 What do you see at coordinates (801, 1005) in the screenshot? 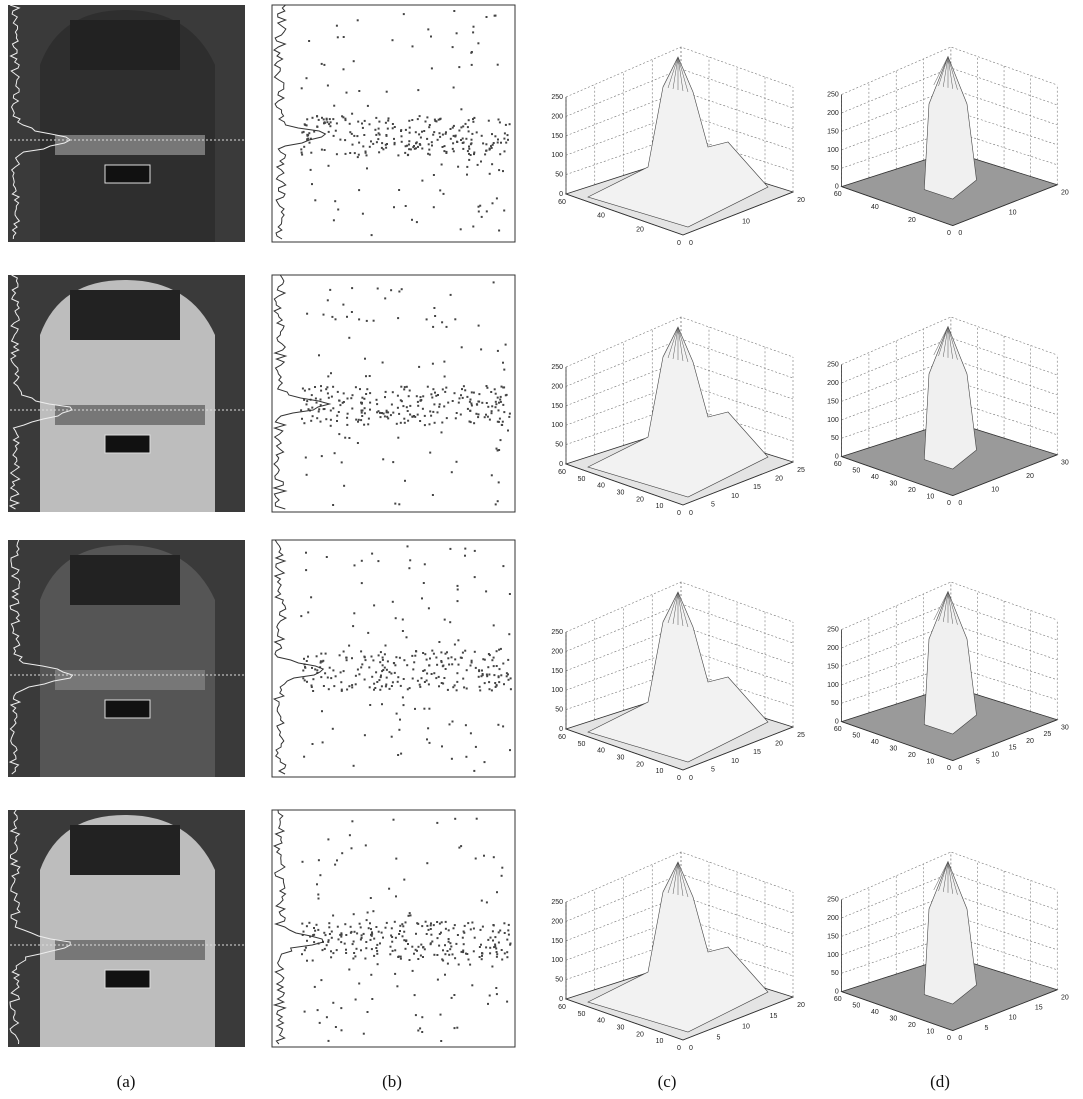
I see `y-tick-label: 20` at bounding box center [801, 1005].